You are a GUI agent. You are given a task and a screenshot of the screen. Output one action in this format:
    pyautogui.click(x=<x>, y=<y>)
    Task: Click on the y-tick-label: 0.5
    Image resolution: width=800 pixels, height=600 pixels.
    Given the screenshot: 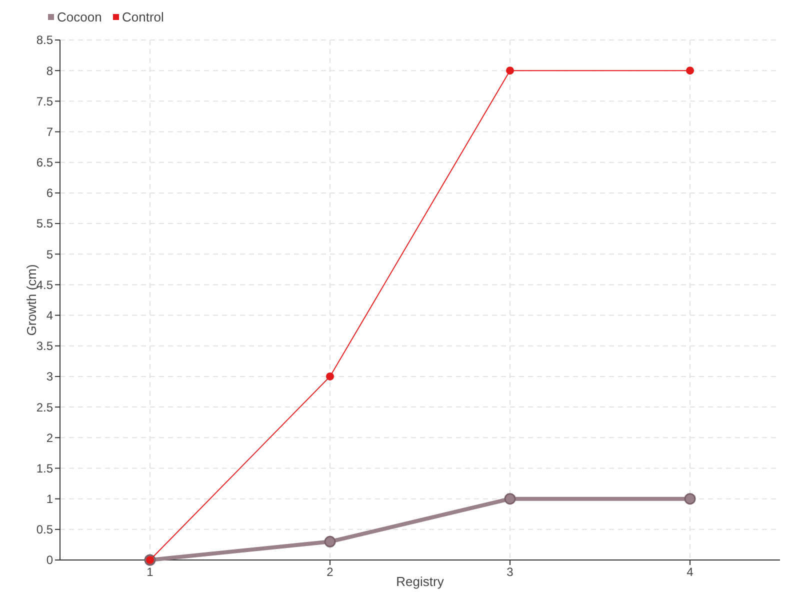 What is the action you would take?
    pyautogui.click(x=45, y=529)
    